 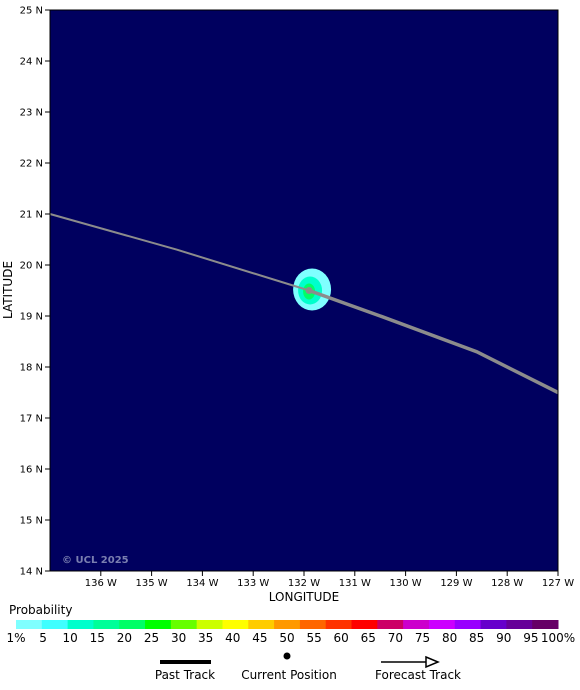 I want to click on lon-tick-label: 129 W, so click(x=456, y=583).